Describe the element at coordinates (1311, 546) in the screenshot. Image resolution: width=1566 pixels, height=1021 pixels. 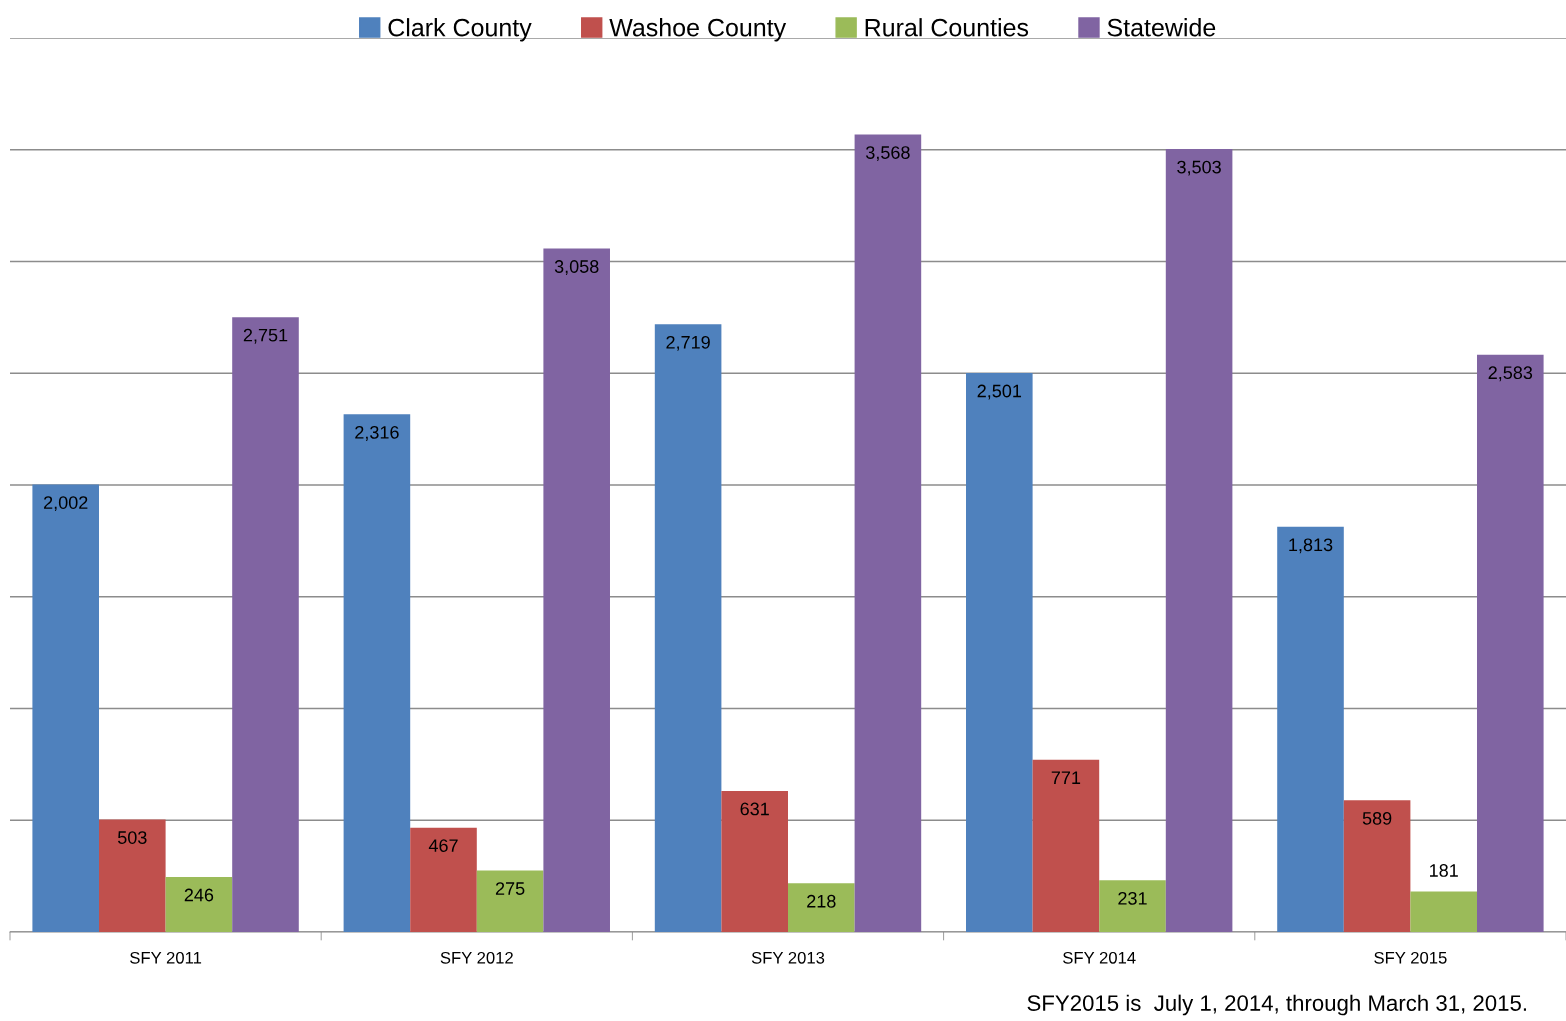
I see `data-label: 1,813` at that location.